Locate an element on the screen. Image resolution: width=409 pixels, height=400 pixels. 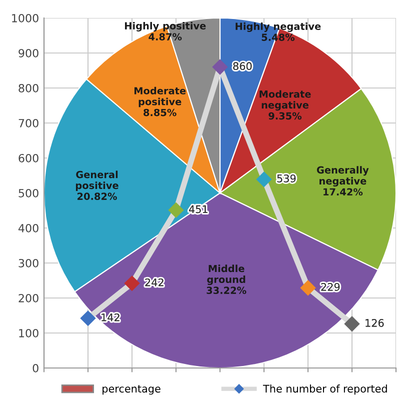
text: 20.82% is located at coordinates (97, 196).